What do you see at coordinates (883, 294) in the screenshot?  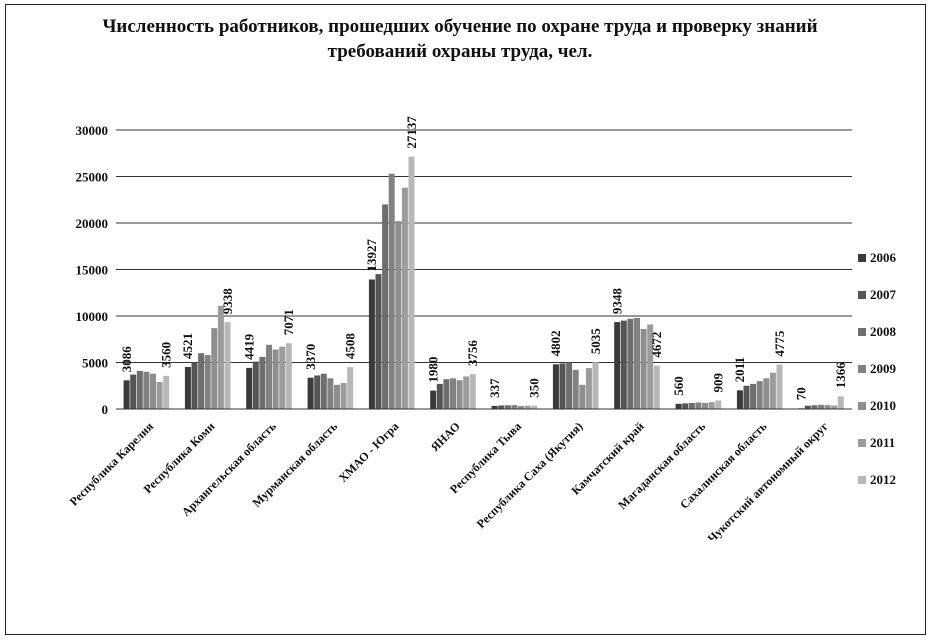 I see `legend-label: 2007` at bounding box center [883, 294].